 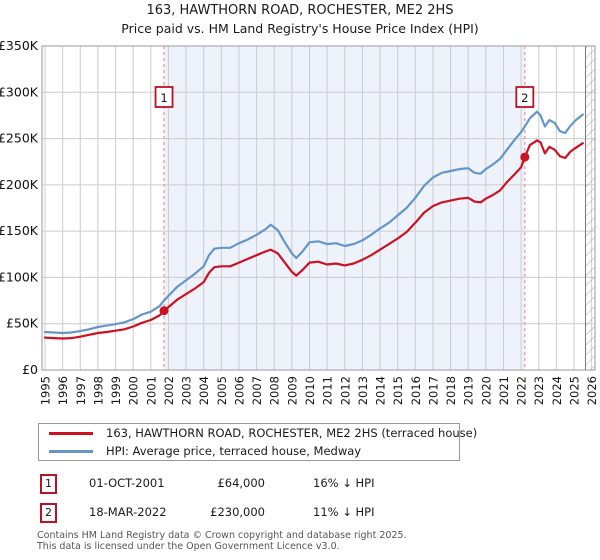 What do you see at coordinates (433, 390) in the screenshot?
I see `x-tick-label: 2017` at bounding box center [433, 390].